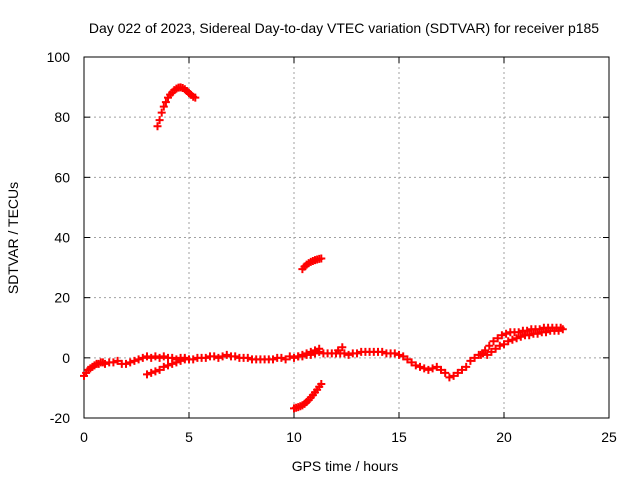  I want to click on y-tick-label: 100, so click(59, 57).